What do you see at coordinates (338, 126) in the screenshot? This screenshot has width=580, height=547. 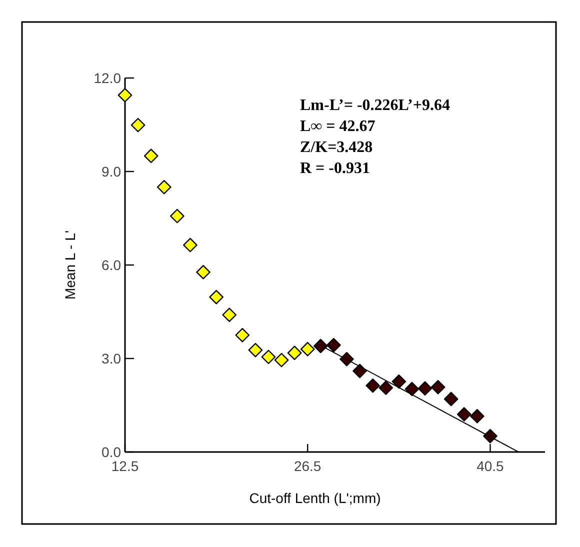 I see `annotation: L∞ = 42.67` at bounding box center [338, 126].